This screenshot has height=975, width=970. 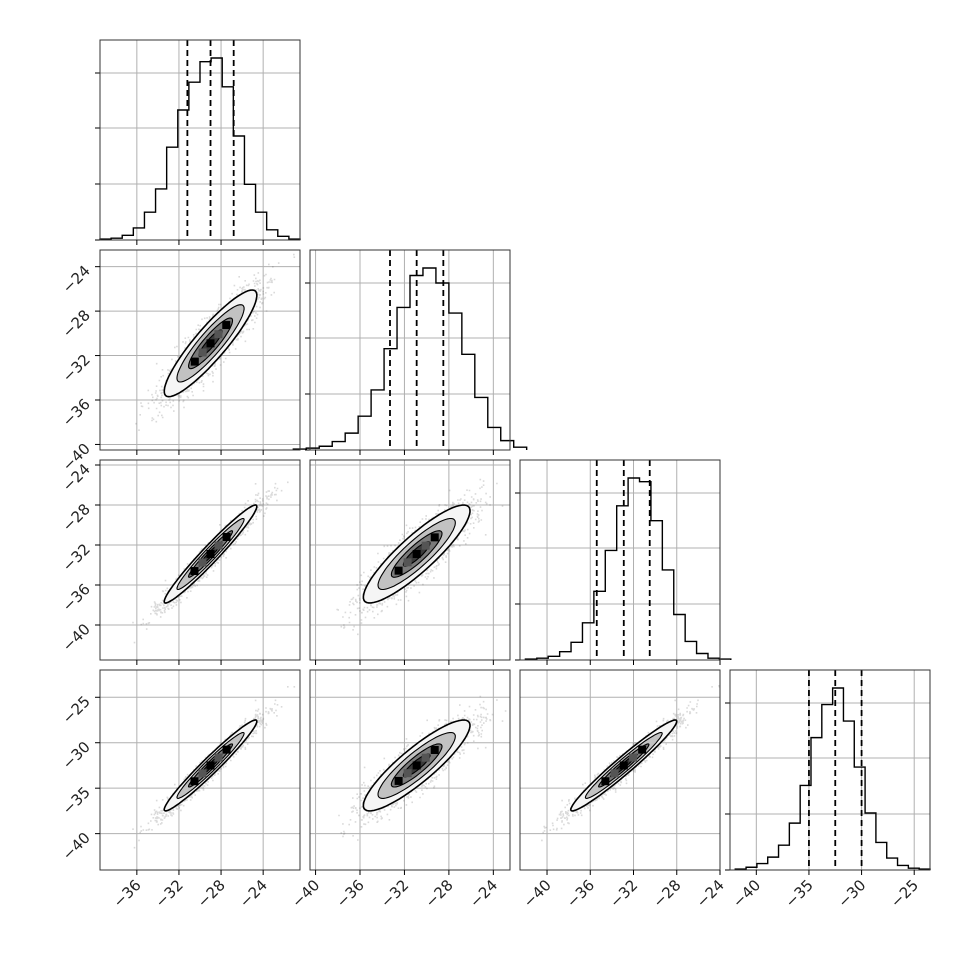 What do you see at coordinates (851, 893) in the screenshot?
I see `x-tick-label: −30` at bounding box center [851, 893].